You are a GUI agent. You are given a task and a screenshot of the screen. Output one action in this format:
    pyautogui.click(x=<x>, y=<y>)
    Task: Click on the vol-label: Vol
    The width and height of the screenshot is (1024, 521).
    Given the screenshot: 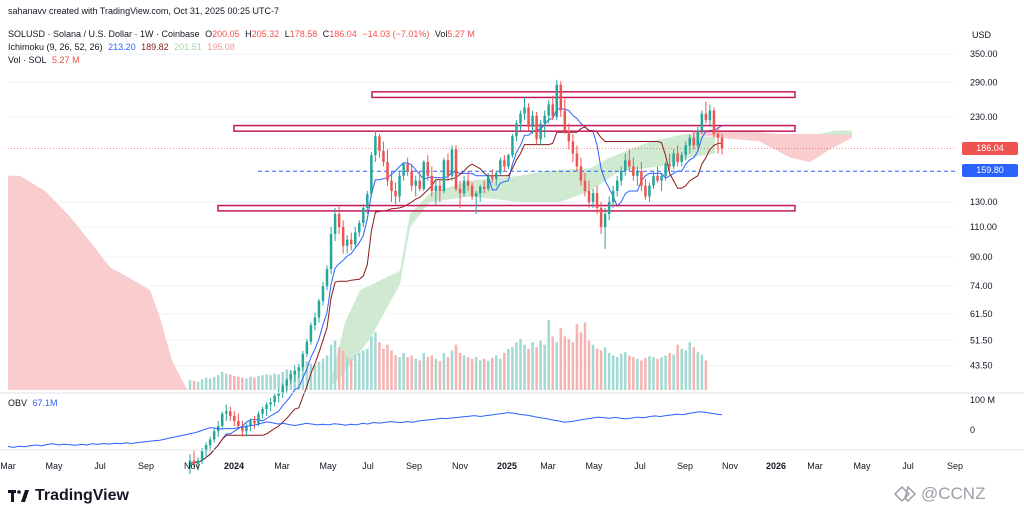 What is the action you would take?
    pyautogui.click(x=441, y=34)
    